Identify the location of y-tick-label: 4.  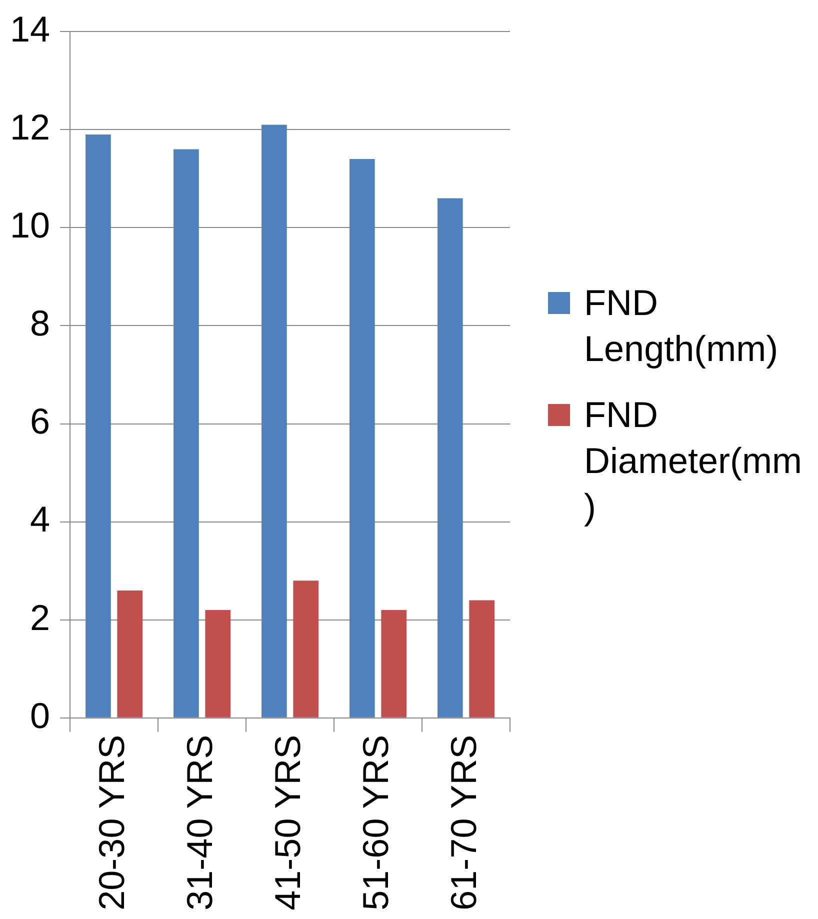
(40, 519).